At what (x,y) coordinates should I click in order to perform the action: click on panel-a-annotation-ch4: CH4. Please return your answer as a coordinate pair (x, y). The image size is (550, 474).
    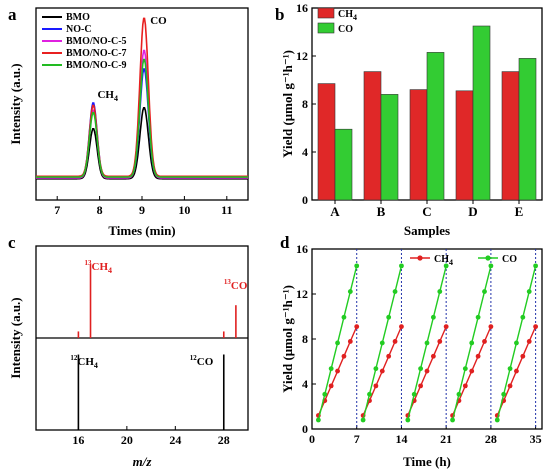
    Looking at the image, I should click on (107, 96).